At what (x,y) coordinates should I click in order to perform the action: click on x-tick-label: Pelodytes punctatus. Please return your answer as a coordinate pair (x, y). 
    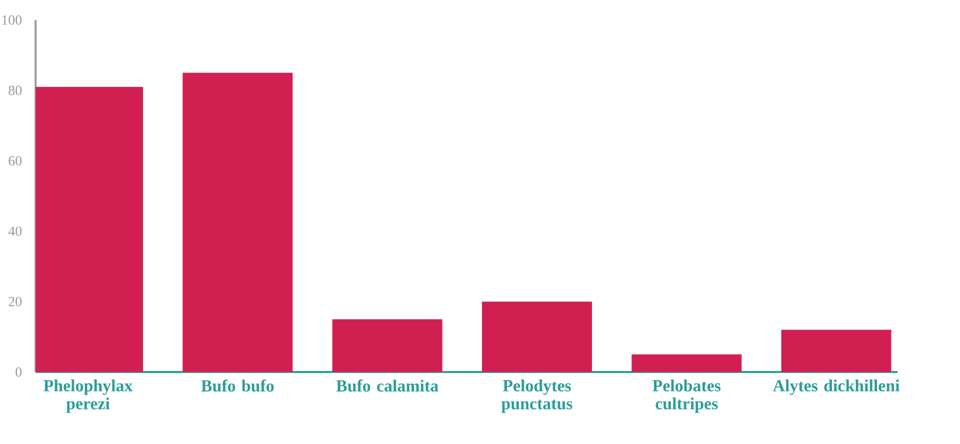
    Looking at the image, I should click on (536, 396).